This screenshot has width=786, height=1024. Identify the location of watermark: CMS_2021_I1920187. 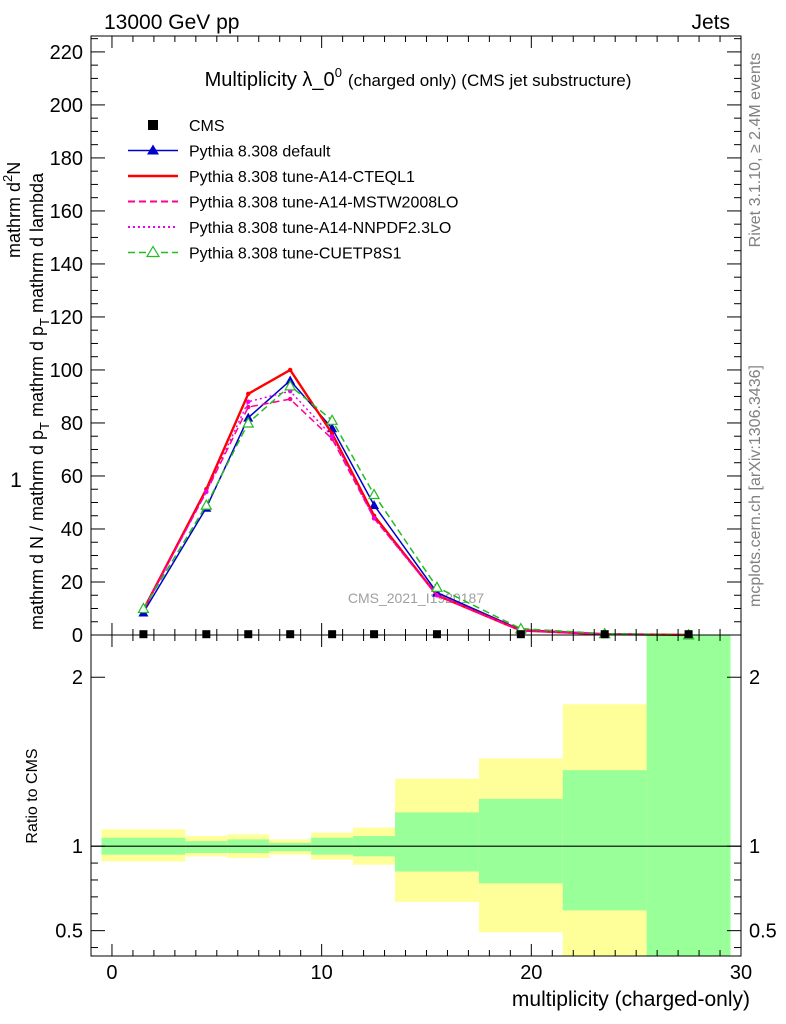
(416, 598).